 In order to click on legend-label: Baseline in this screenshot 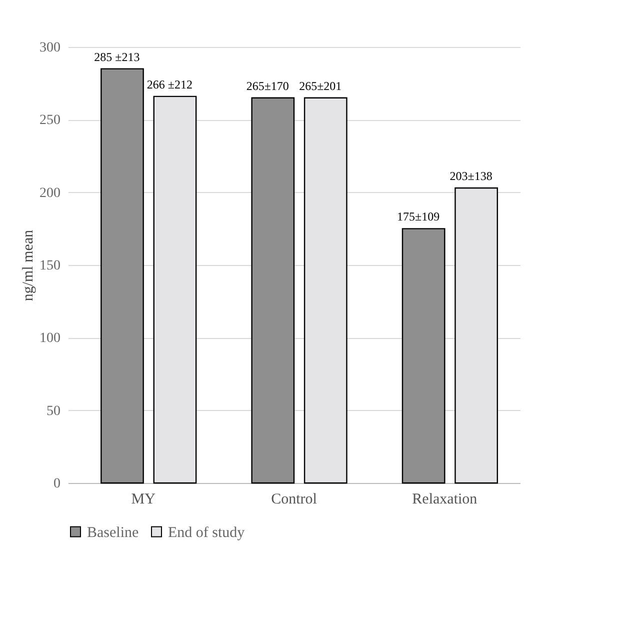, I will do `click(113, 532)`.